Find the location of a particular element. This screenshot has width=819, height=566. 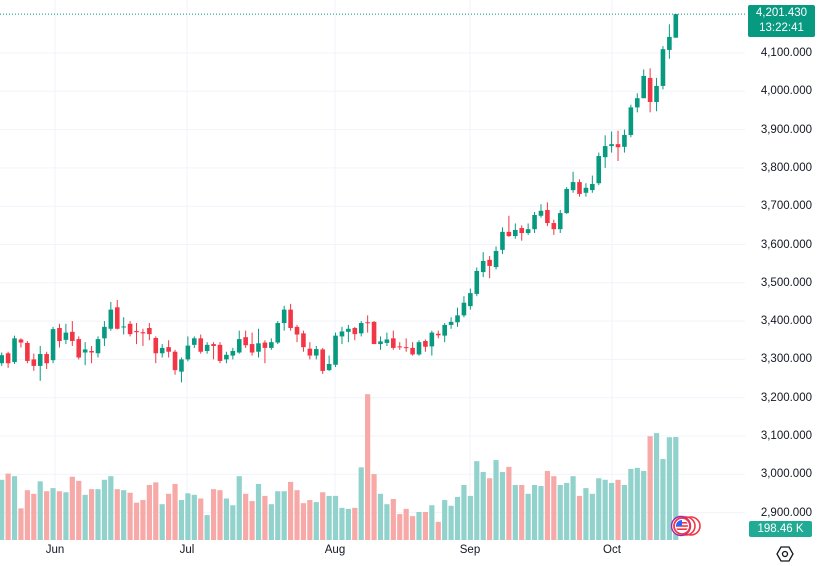

price-tick-label: 2,900.000 is located at coordinates (786, 512).